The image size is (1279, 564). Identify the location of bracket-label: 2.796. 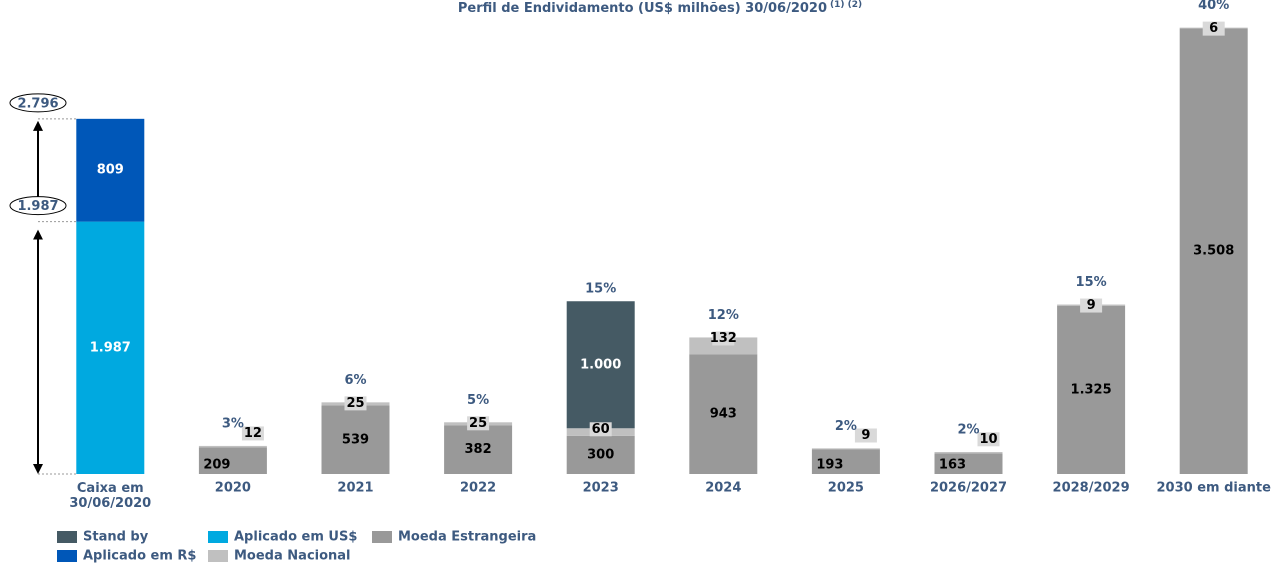
(37, 103).